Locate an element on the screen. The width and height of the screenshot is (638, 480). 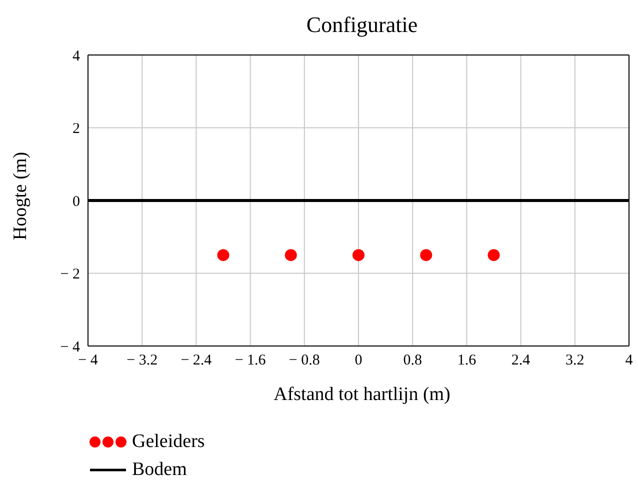
x-tick-label: − 3.2 is located at coordinates (142, 360).